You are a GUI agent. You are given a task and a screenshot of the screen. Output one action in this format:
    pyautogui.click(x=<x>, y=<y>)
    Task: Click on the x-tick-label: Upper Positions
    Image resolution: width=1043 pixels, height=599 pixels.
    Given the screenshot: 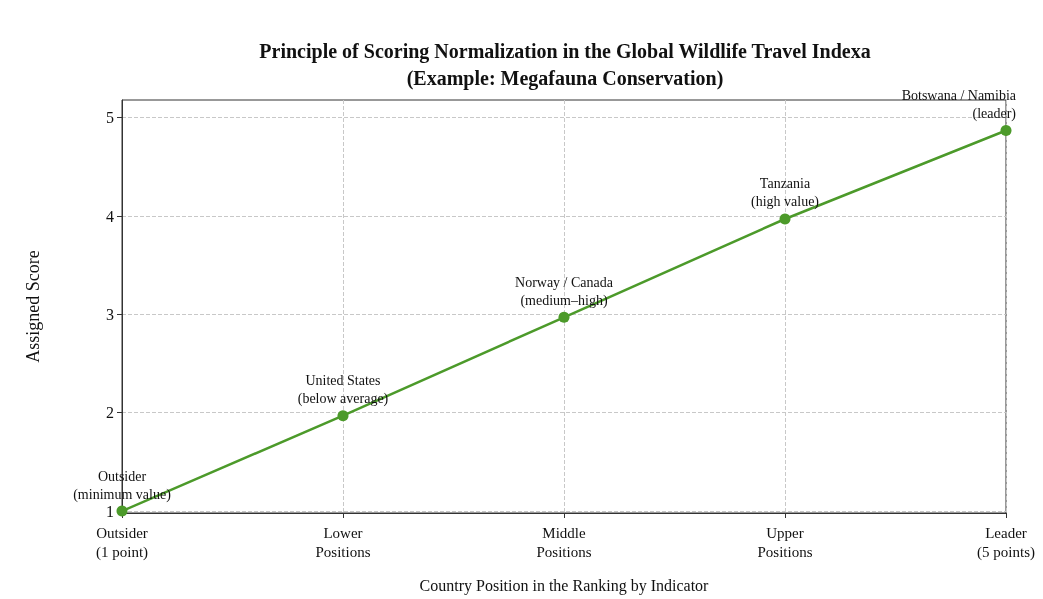 What is the action you would take?
    pyautogui.click(x=785, y=542)
    